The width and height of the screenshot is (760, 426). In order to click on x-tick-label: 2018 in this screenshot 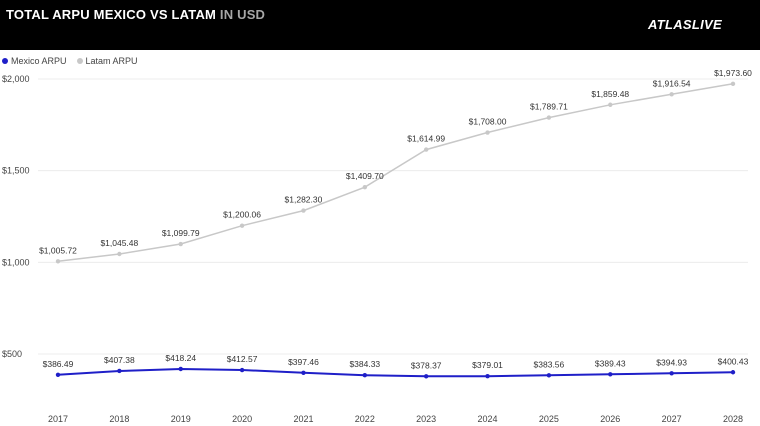, I will do `click(119, 419)`.